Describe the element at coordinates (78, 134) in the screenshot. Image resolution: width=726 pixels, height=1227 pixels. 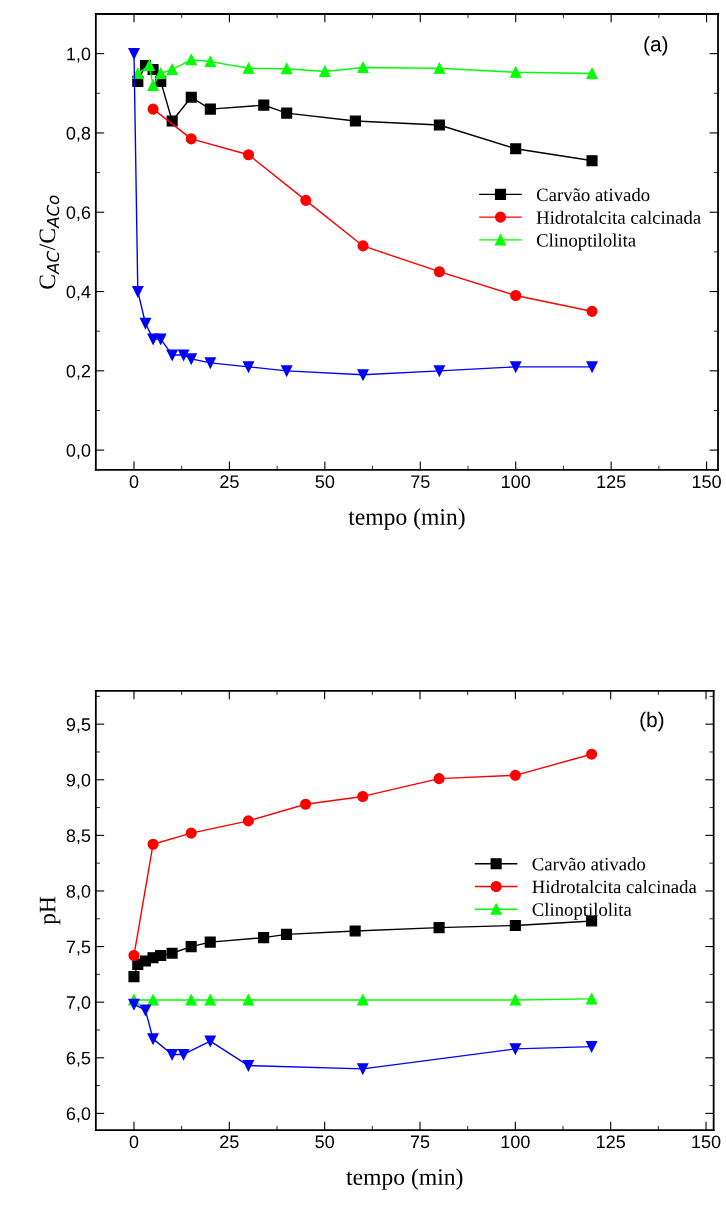
I see `y-tick-label: 0,8` at that location.